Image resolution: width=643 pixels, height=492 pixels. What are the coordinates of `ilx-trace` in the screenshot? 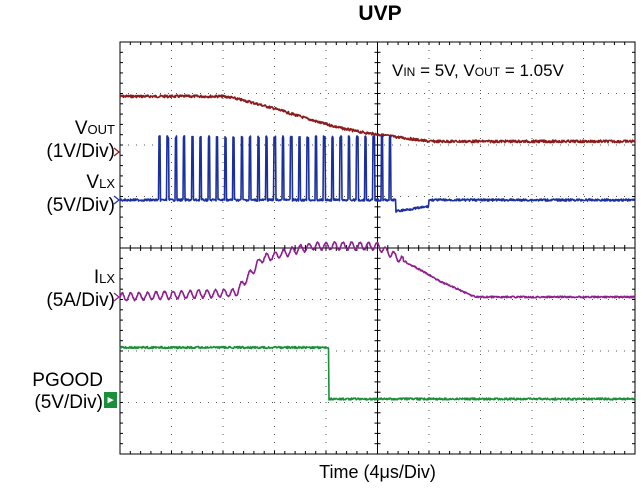 It's located at (377, 271).